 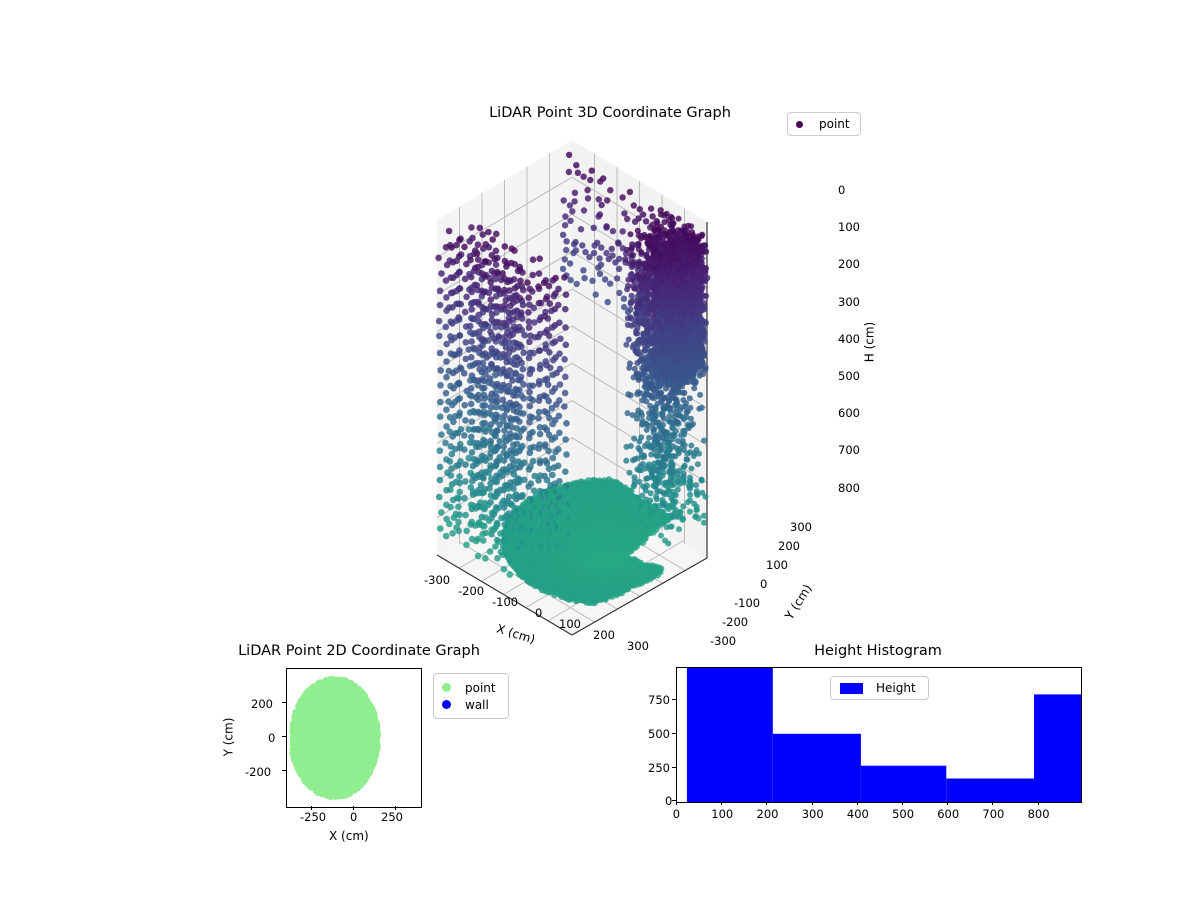 What do you see at coordinates (849, 264) in the screenshot?
I see `z-tick-200: 200` at bounding box center [849, 264].